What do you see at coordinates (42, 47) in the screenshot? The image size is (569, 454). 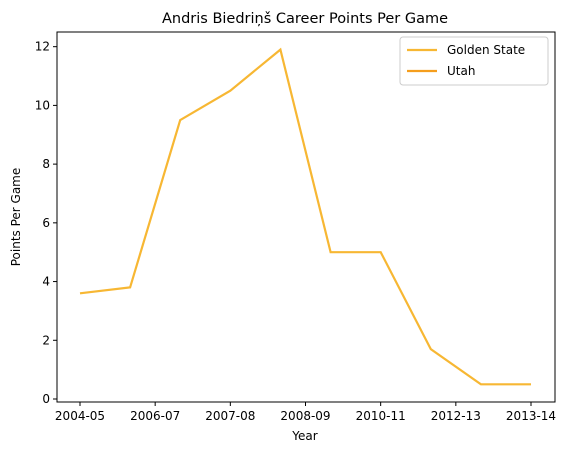 I see `y-tick-label: 12` at bounding box center [42, 47].